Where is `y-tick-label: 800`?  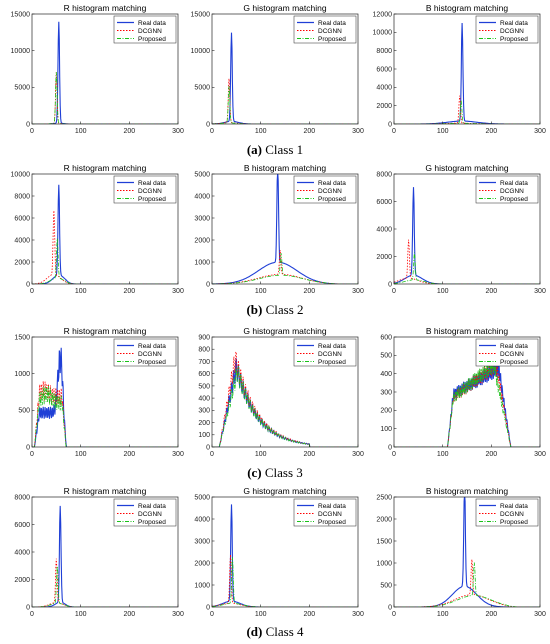
y-tick-label: 800 is located at coordinates (204, 350).